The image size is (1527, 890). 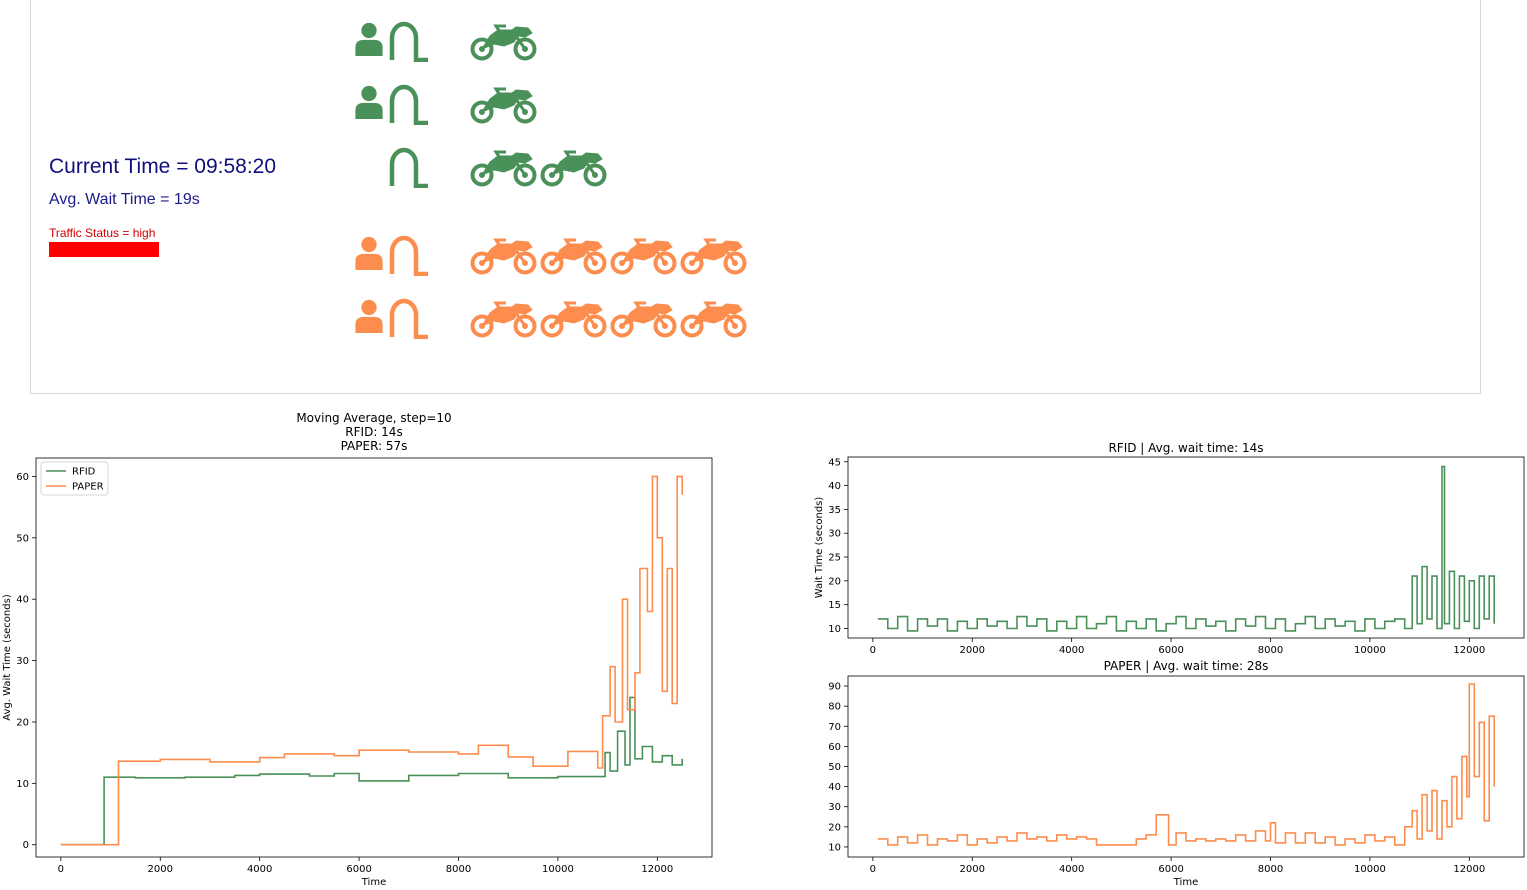 What do you see at coordinates (88, 487) in the screenshot?
I see `legend-label: PAPER` at bounding box center [88, 487].